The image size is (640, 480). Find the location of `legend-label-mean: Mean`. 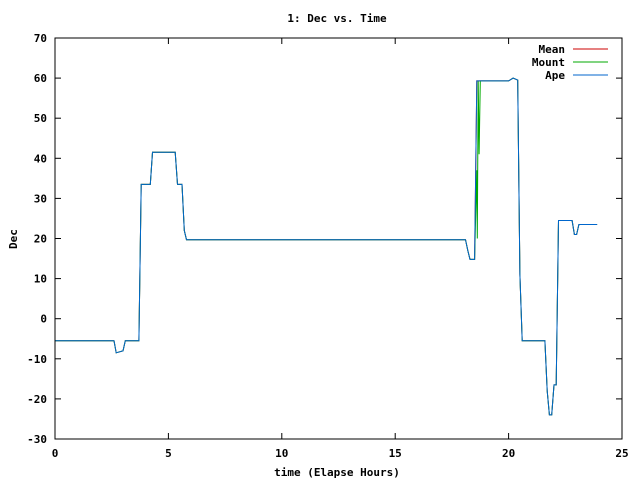

legend-label-mean: Mean is located at coordinates (552, 49).